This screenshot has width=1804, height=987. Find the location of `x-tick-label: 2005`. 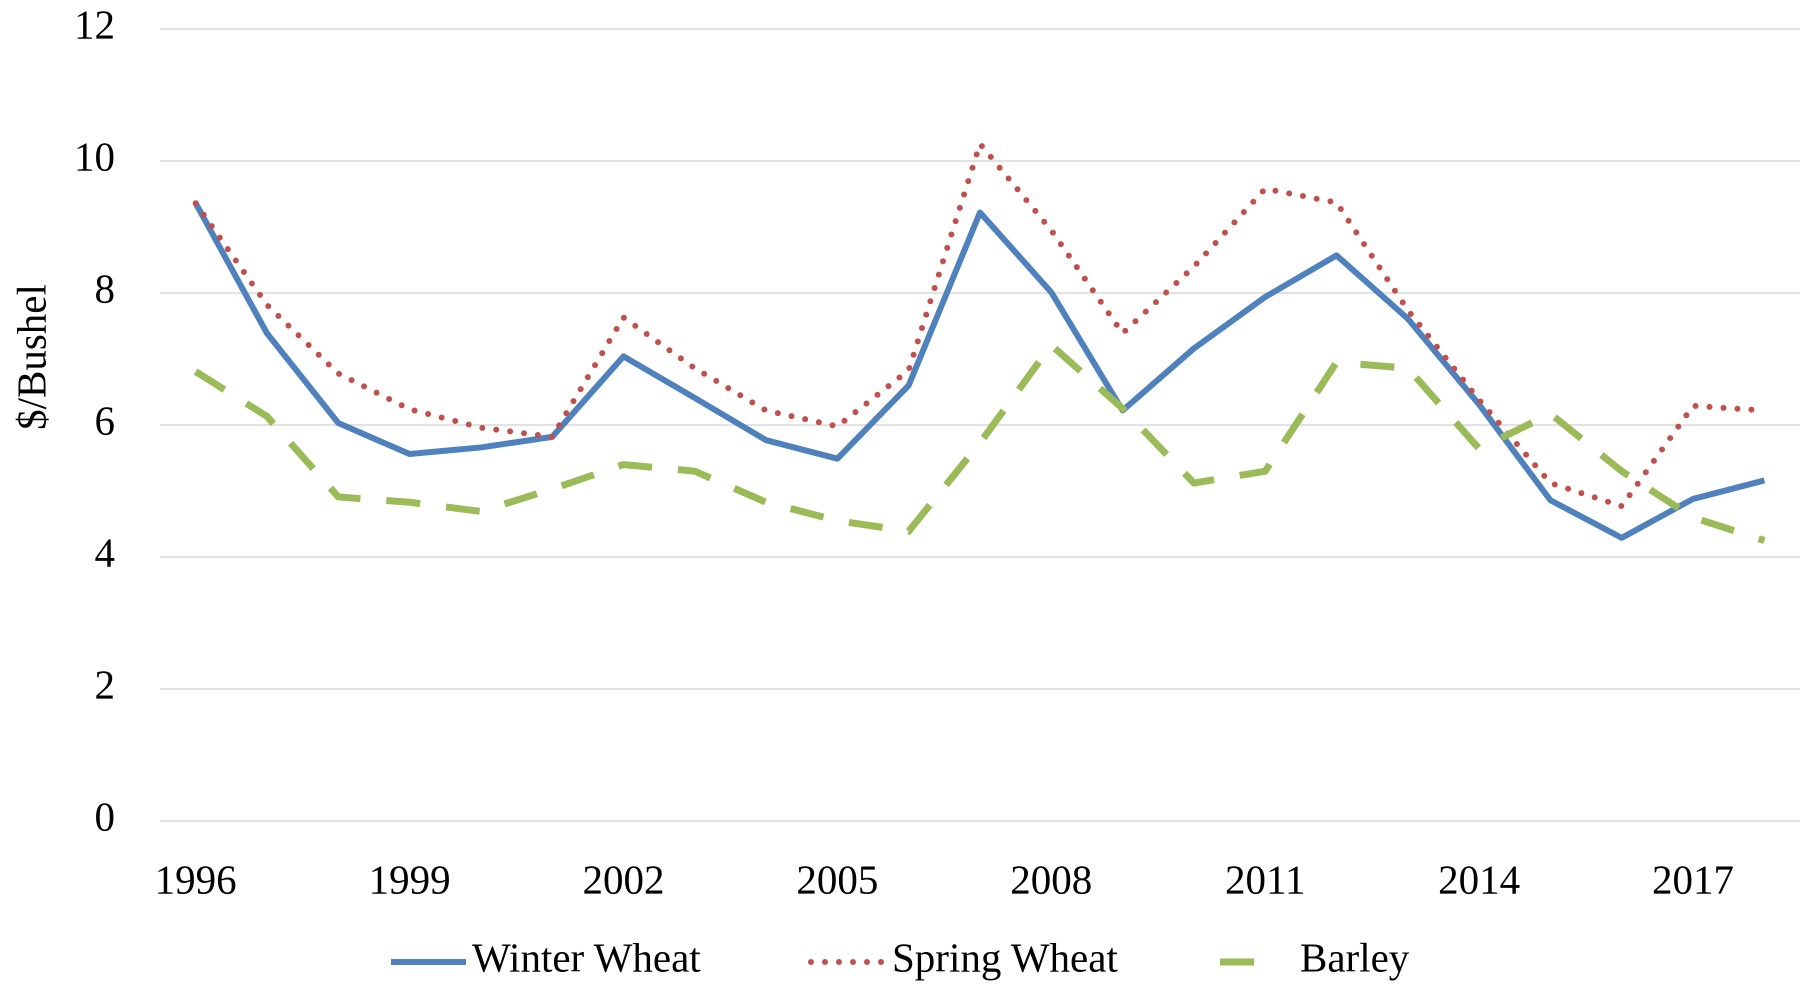

x-tick-label: 2005 is located at coordinates (837, 879).